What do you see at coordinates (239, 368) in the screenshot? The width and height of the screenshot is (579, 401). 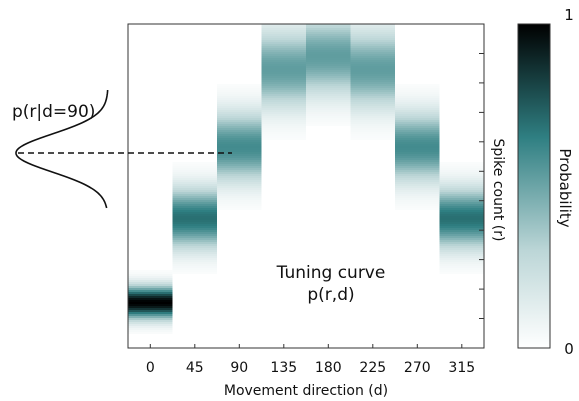 I see `x-tick-label-90: 90` at bounding box center [239, 368].